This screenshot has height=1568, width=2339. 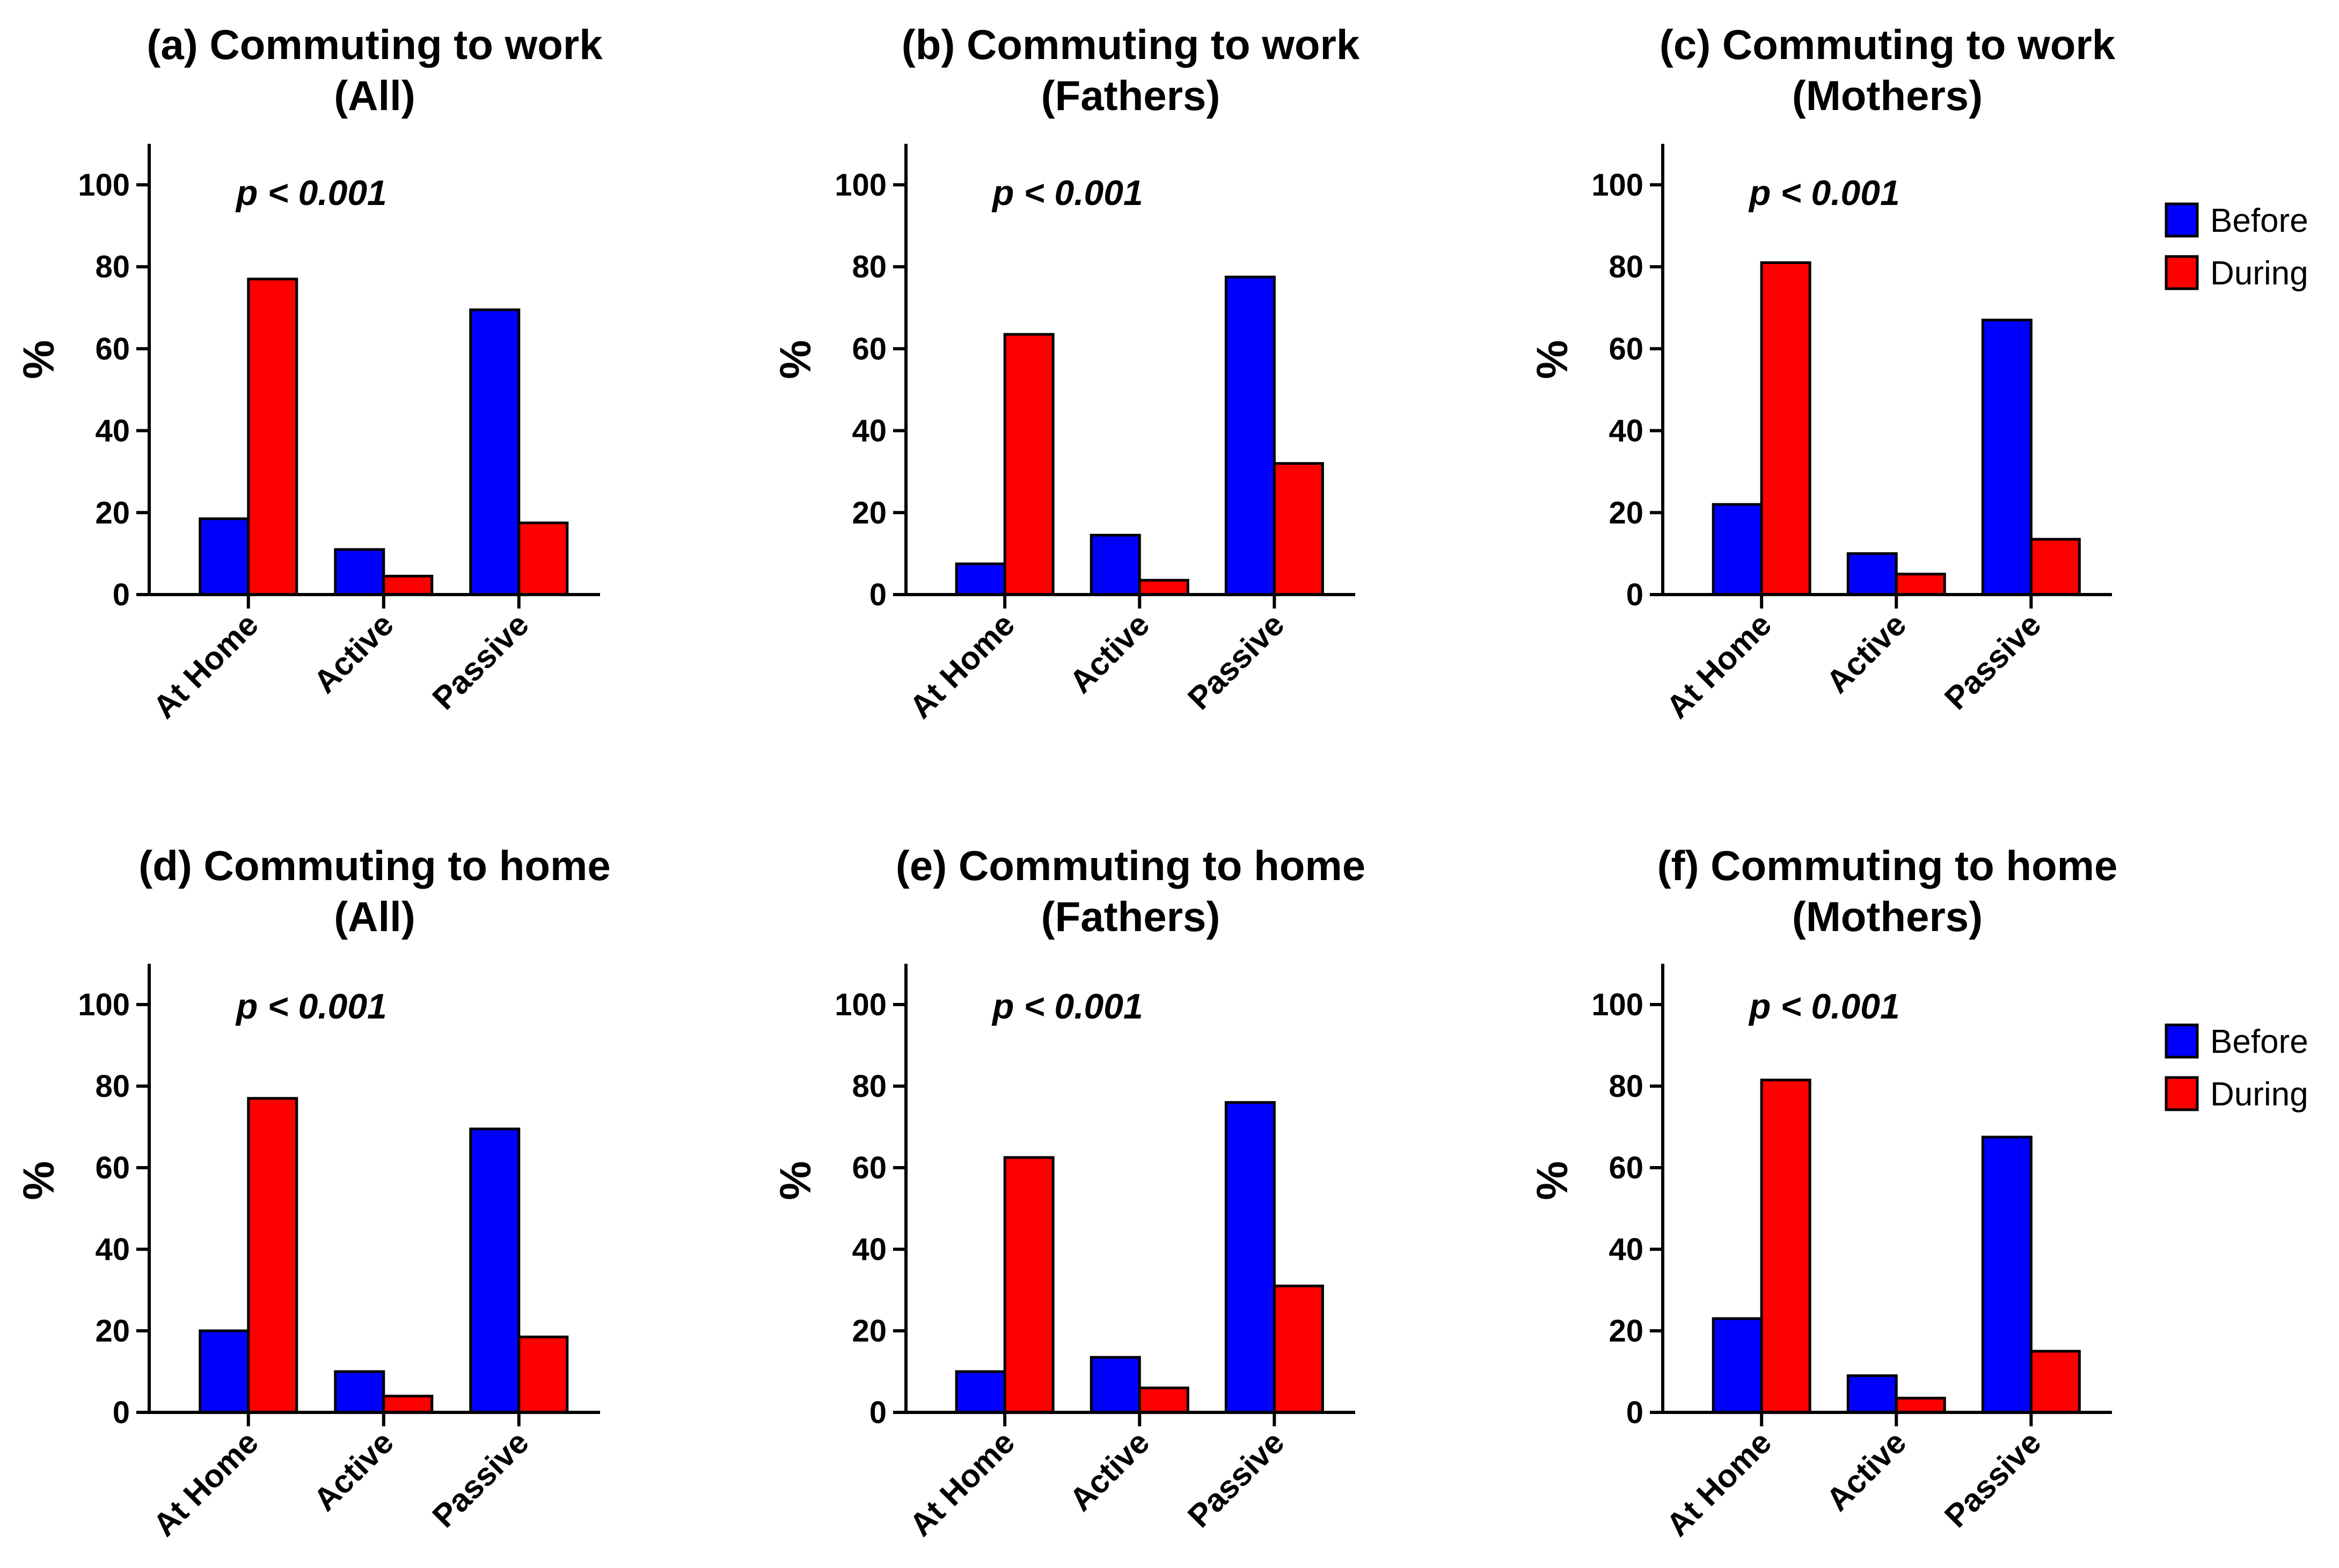 I want to click on legend-label-during: During, so click(x=2259, y=273).